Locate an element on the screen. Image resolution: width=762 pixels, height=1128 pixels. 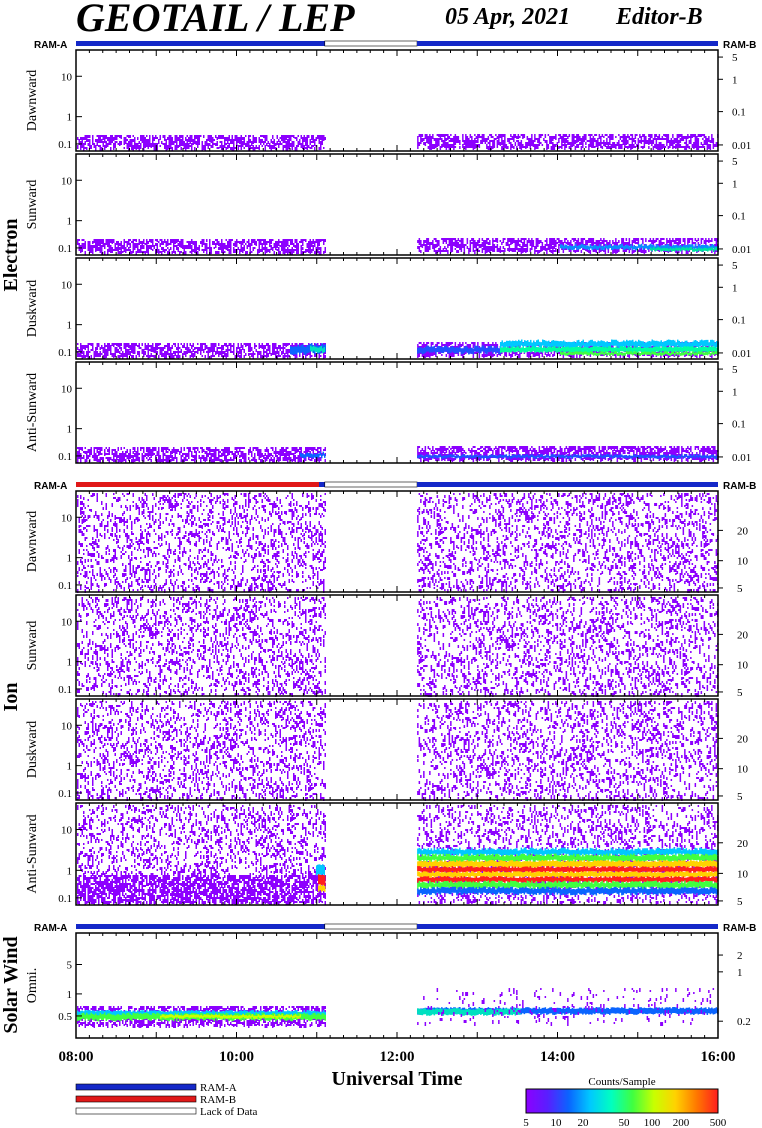
ram-b-segment is located at coordinates (197, 484).